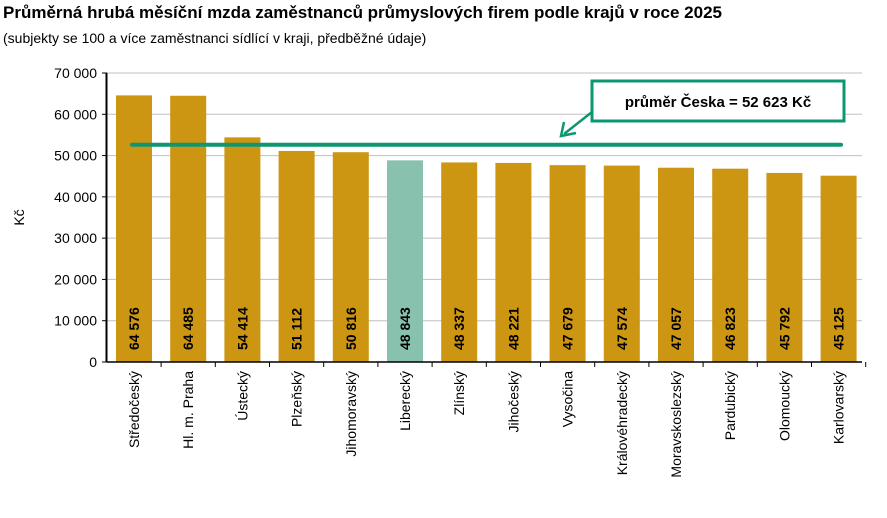 Image resolution: width=887 pixels, height=518 pixels. Describe the element at coordinates (839, 407) in the screenshot. I see `x-tick-label: Karlovarský` at that location.